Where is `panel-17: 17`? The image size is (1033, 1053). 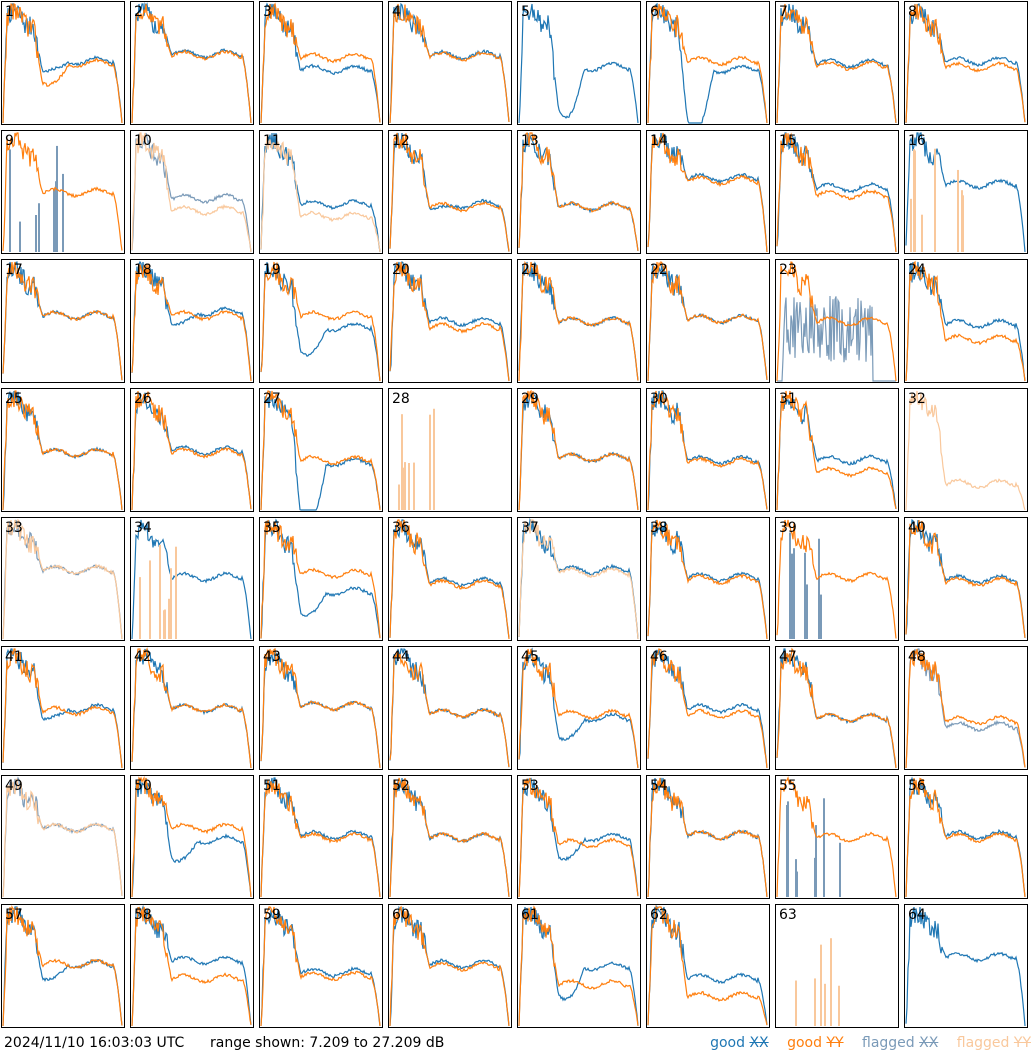
panel-17: 17 is located at coordinates (63, 321).